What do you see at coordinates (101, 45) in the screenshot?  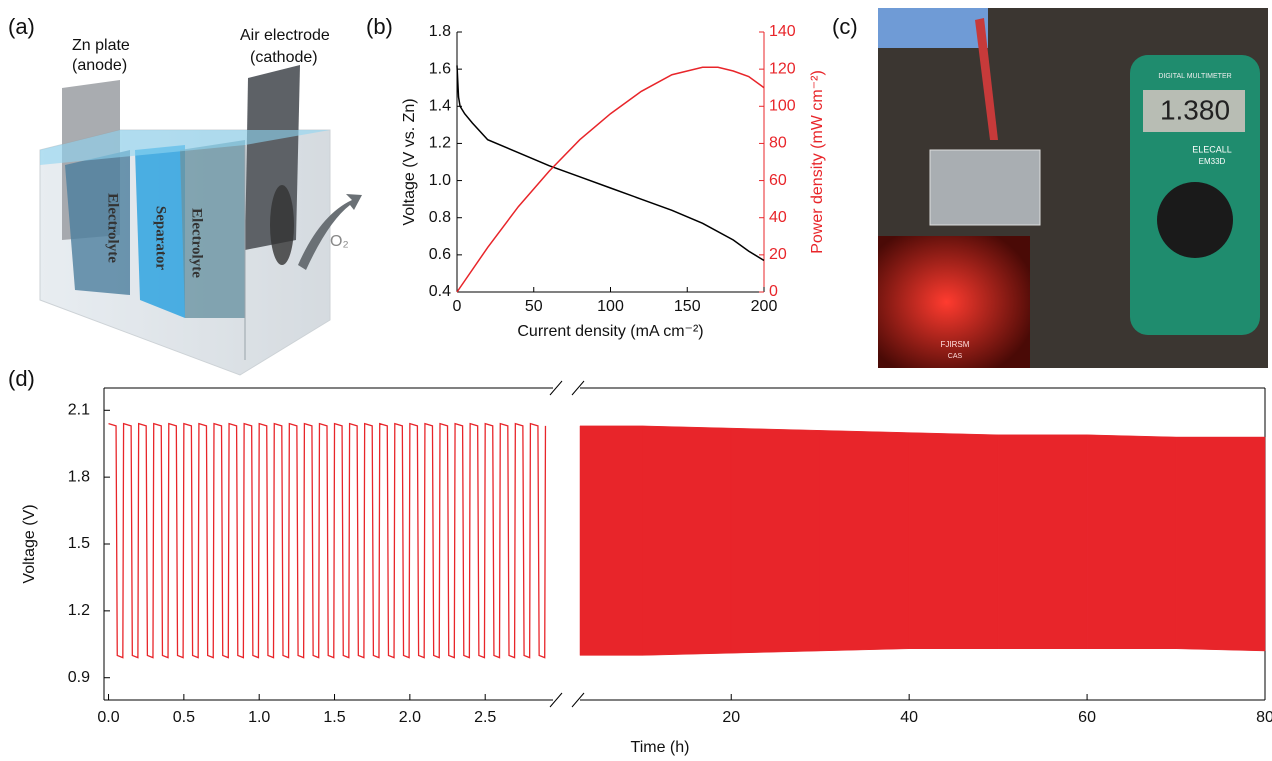 I see `schematic-label: Zn plate` at bounding box center [101, 45].